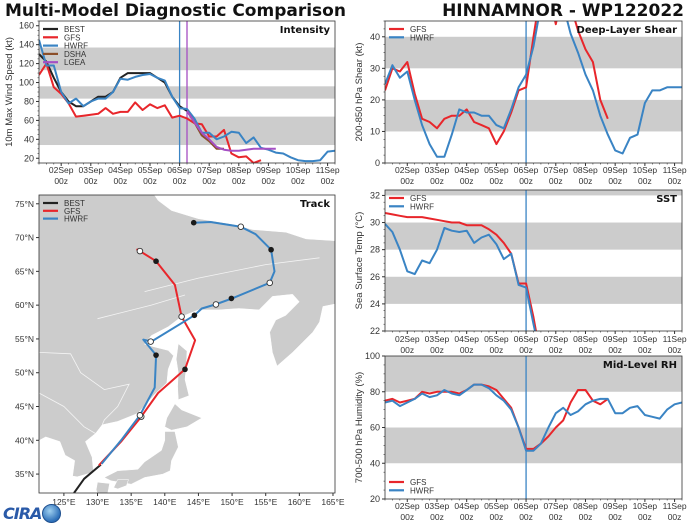 Image resolution: width=700 pixels, height=525 pixels. Describe the element at coordinates (147, 357) in the screenshot. I see `track-line-gfs` at that location.